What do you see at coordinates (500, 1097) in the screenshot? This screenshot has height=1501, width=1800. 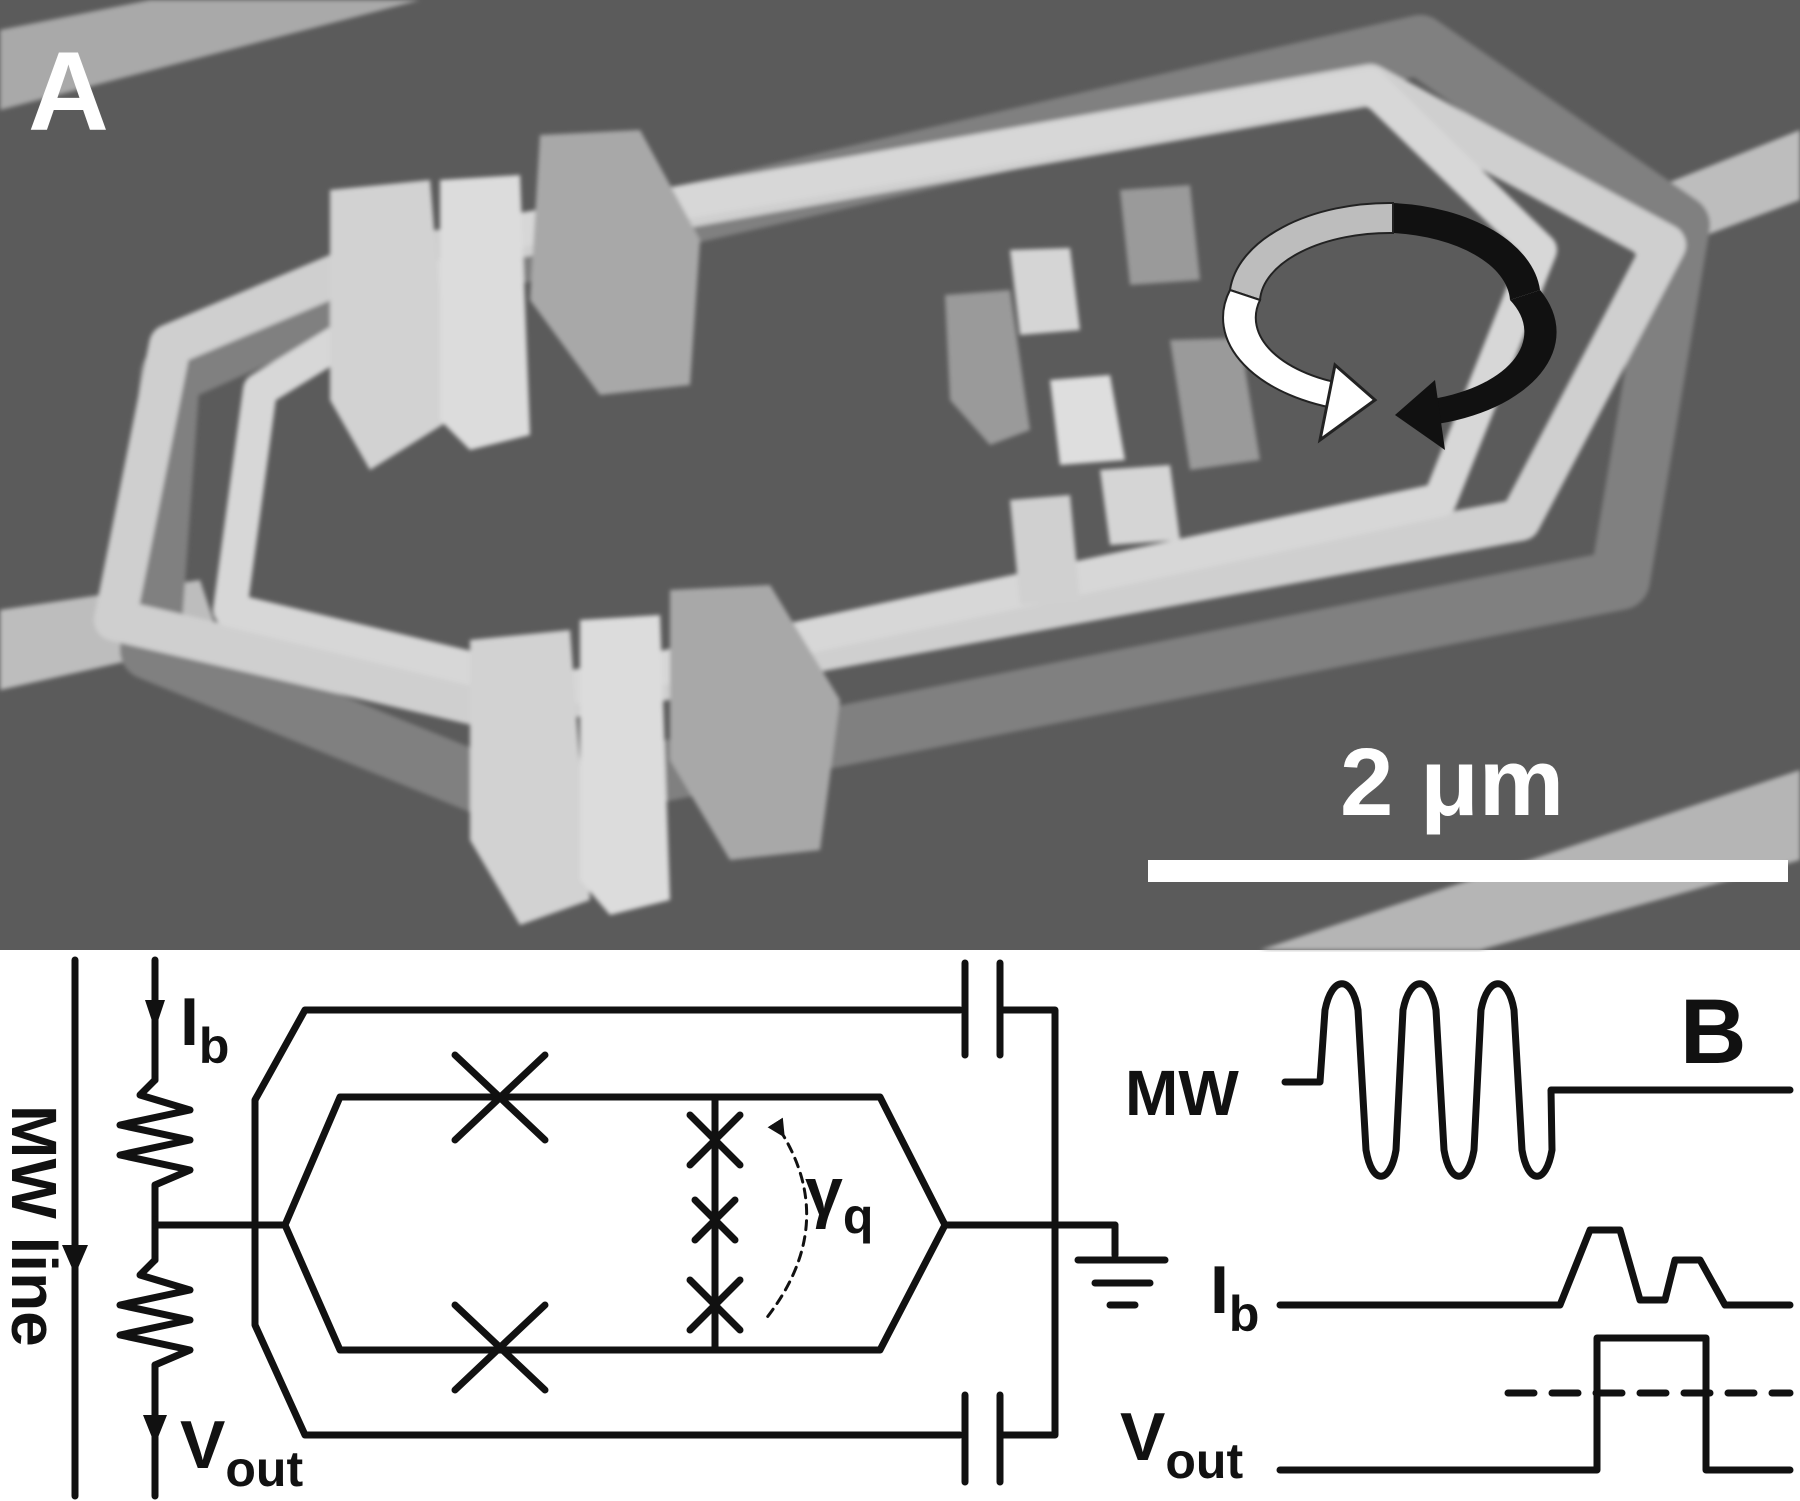 I see `junction-top` at bounding box center [500, 1097].